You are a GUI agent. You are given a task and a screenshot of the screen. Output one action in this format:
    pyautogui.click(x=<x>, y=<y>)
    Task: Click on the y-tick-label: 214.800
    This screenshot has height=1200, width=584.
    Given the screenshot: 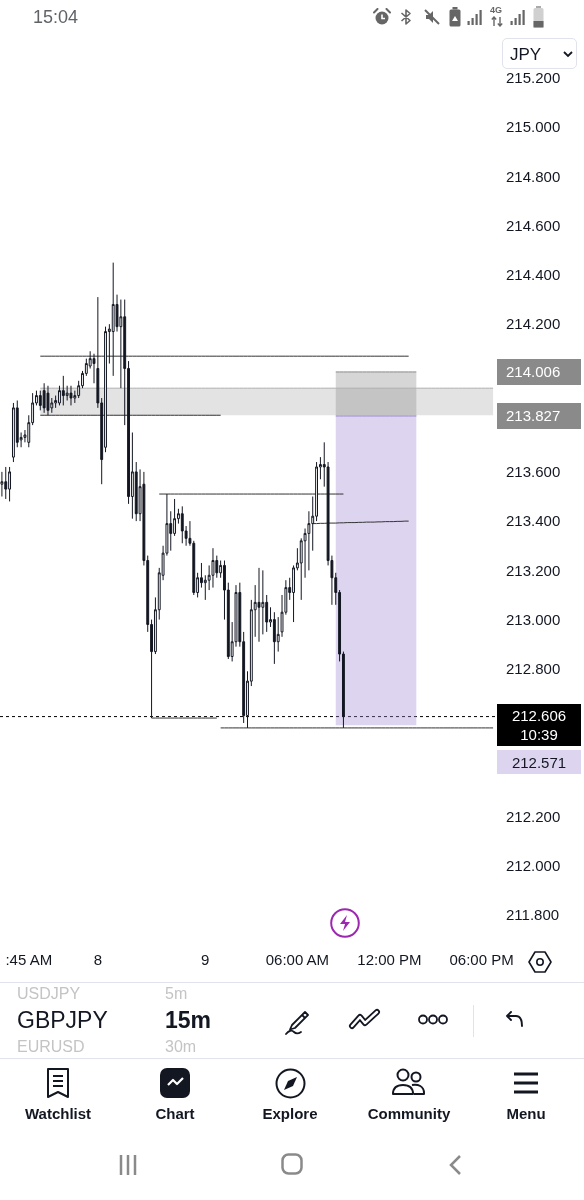 What is the action you would take?
    pyautogui.click(x=533, y=176)
    